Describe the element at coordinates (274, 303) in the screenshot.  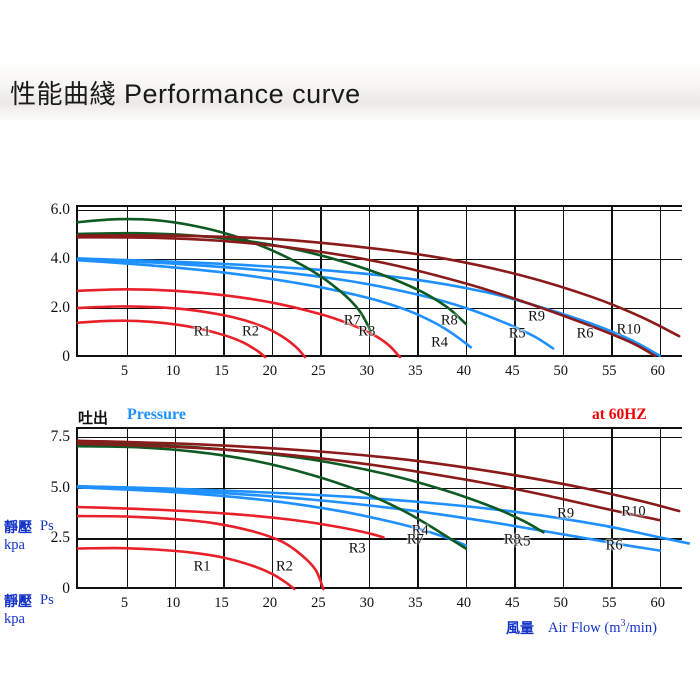
I see `curve-r4` at that location.